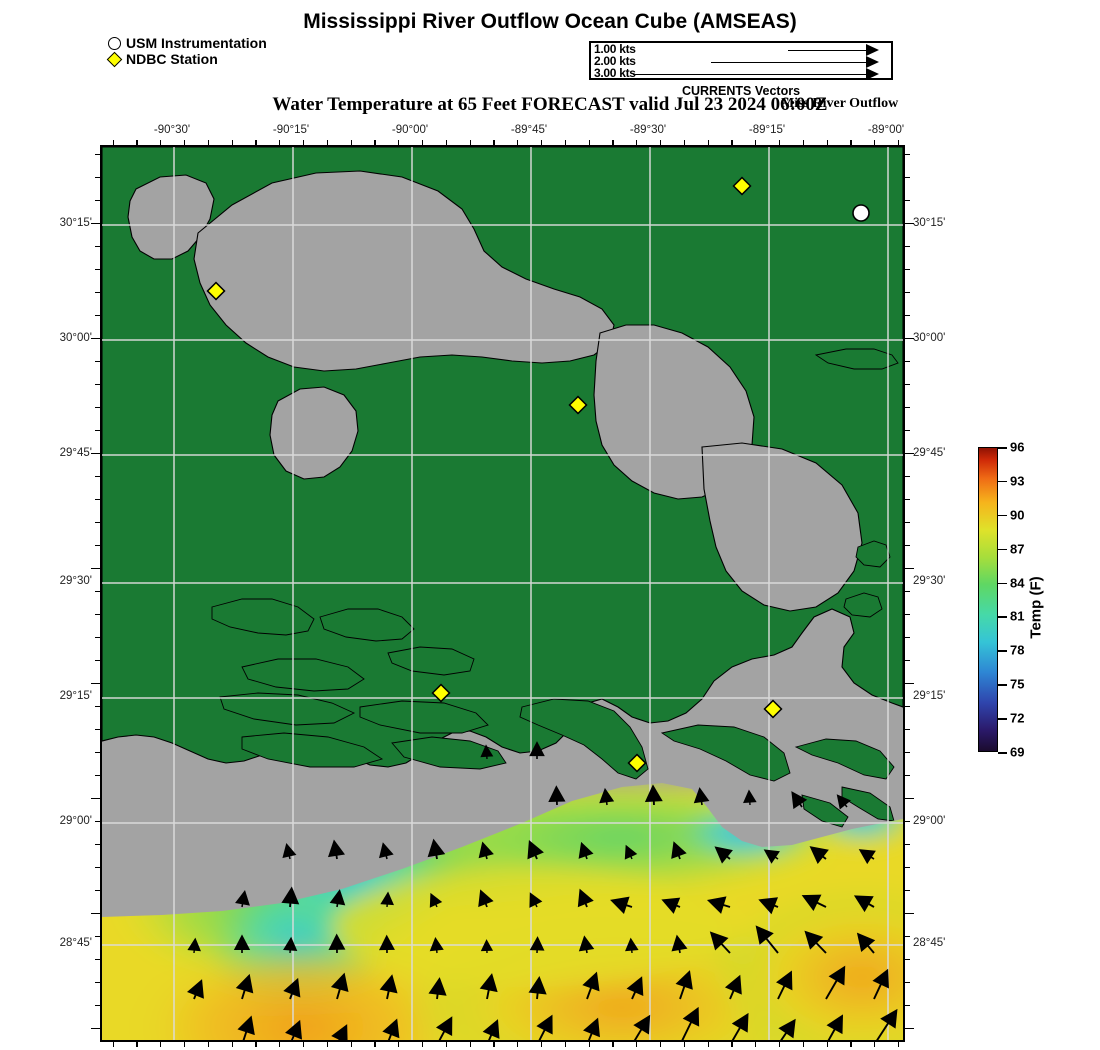 This screenshot has width=1100, height=1050. What do you see at coordinates (187, 43) in the screenshot?
I see `legend-item-usm: USM Instrumentation` at bounding box center [187, 43].